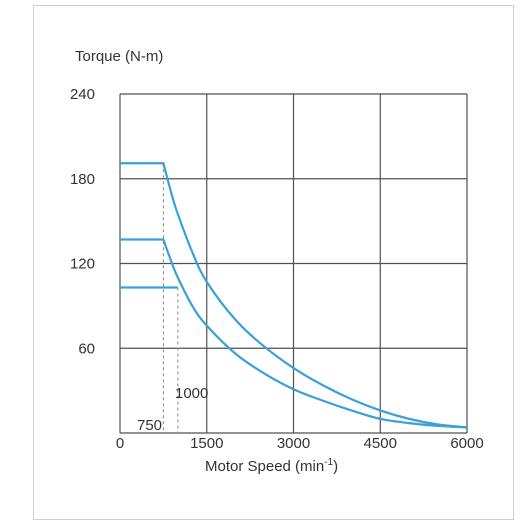  I want to click on x-axis-label: Motor Speed (min-1), so click(271, 466).